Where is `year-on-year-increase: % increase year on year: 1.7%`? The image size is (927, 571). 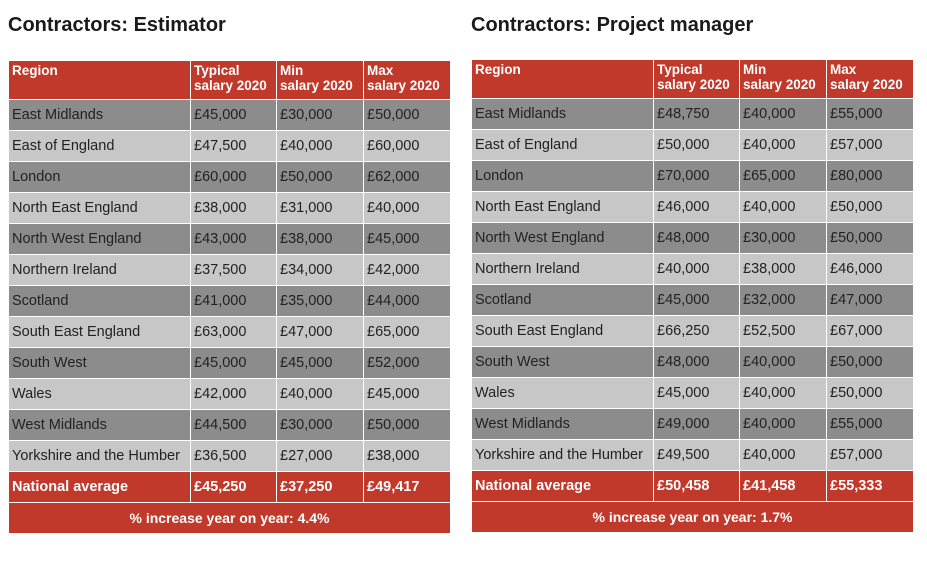
year-on-year-increase: % increase year on year: 1.7% is located at coordinates (692, 517).